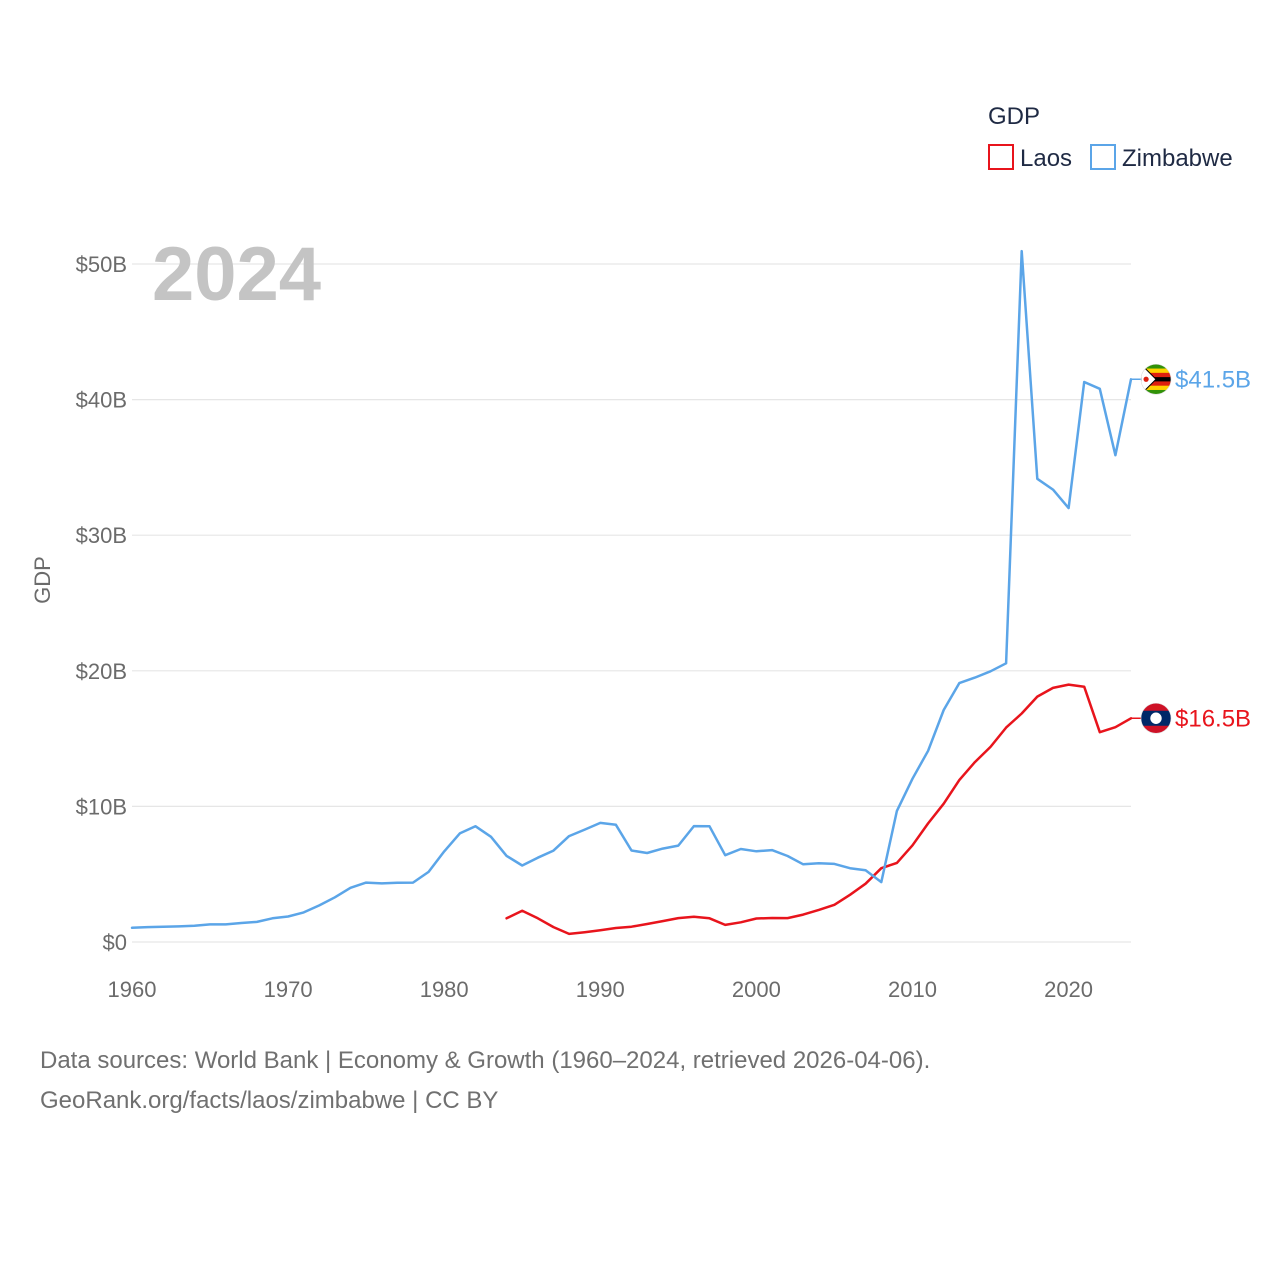 The image size is (1280, 1280). I want to click on legend-label-zimbabwe: Zimbabwe, so click(1177, 158).